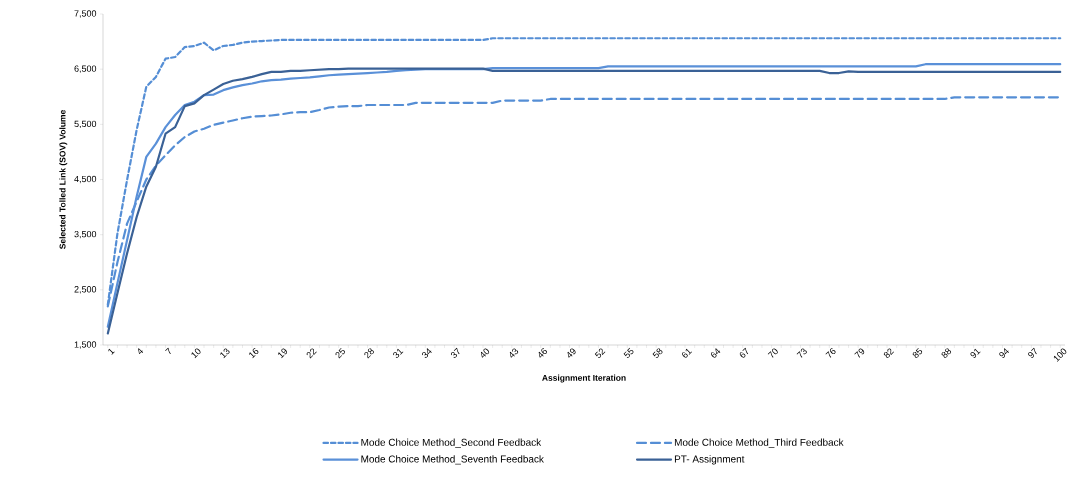 The height and width of the screenshot is (486, 1068). What do you see at coordinates (254, 353) in the screenshot?
I see `x-tick-label: 16` at bounding box center [254, 353].